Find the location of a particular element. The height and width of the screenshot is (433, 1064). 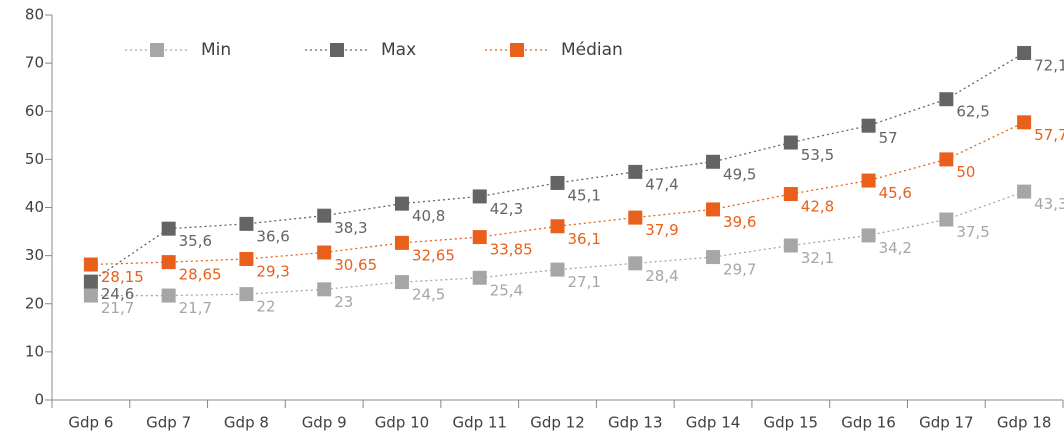

data-label: 37,5 is located at coordinates (972, 232).